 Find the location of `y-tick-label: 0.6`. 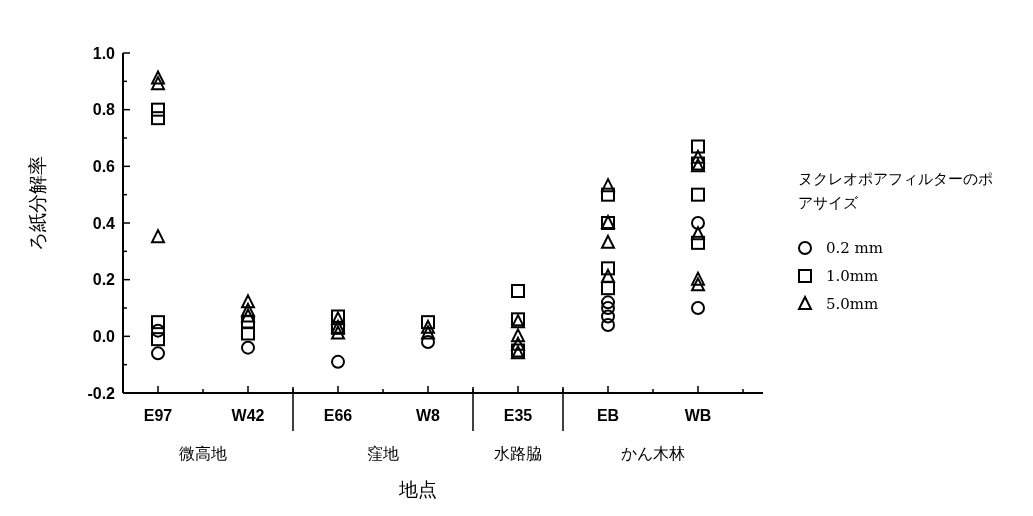

y-tick-label: 0.6 is located at coordinates (104, 166).